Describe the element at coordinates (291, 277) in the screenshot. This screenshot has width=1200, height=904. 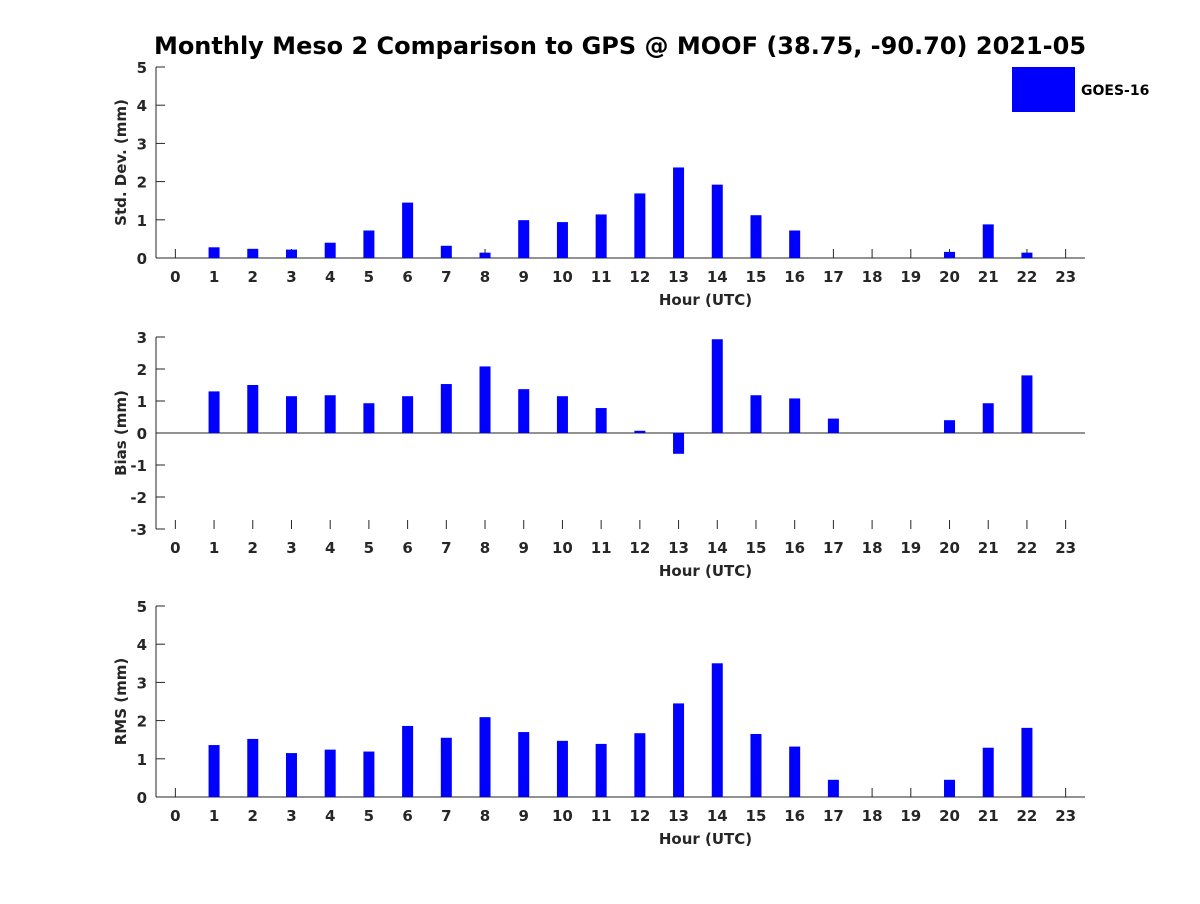
I see `x-tick-label: 3` at that location.